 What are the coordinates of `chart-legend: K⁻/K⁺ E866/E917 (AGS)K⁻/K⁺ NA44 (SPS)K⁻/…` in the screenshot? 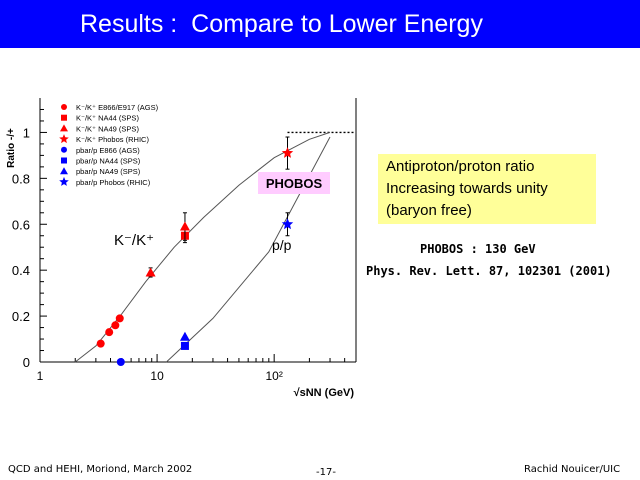 It's located at (109, 145).